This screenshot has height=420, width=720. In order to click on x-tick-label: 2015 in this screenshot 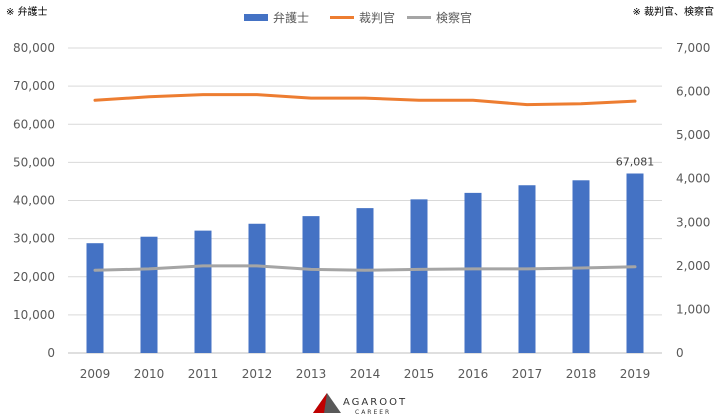, I will do `click(419, 374)`.